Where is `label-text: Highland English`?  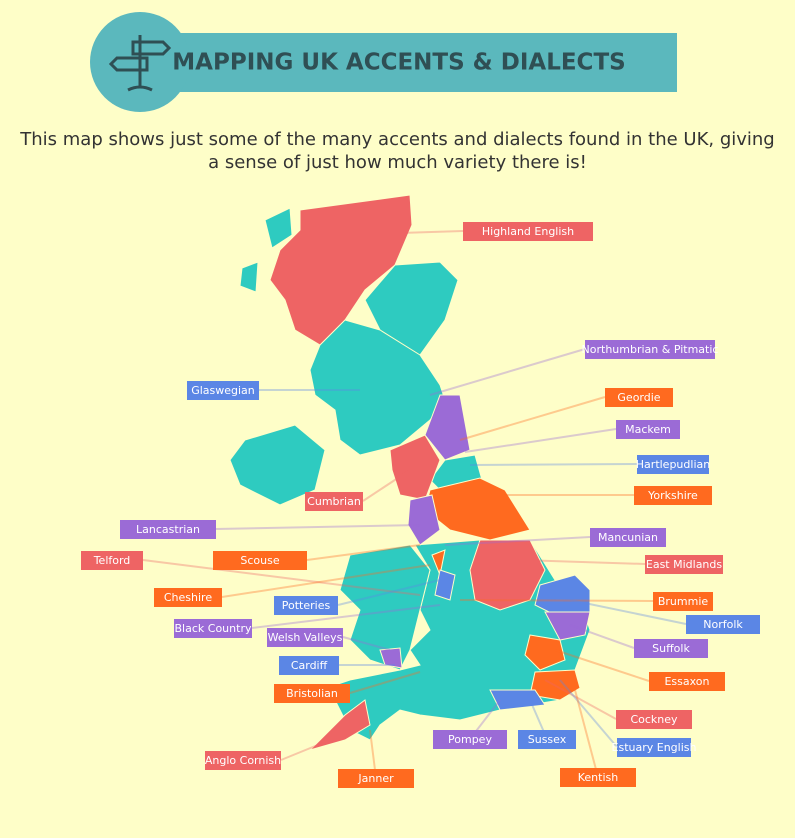 label-text: Highland English is located at coordinates (528, 231).